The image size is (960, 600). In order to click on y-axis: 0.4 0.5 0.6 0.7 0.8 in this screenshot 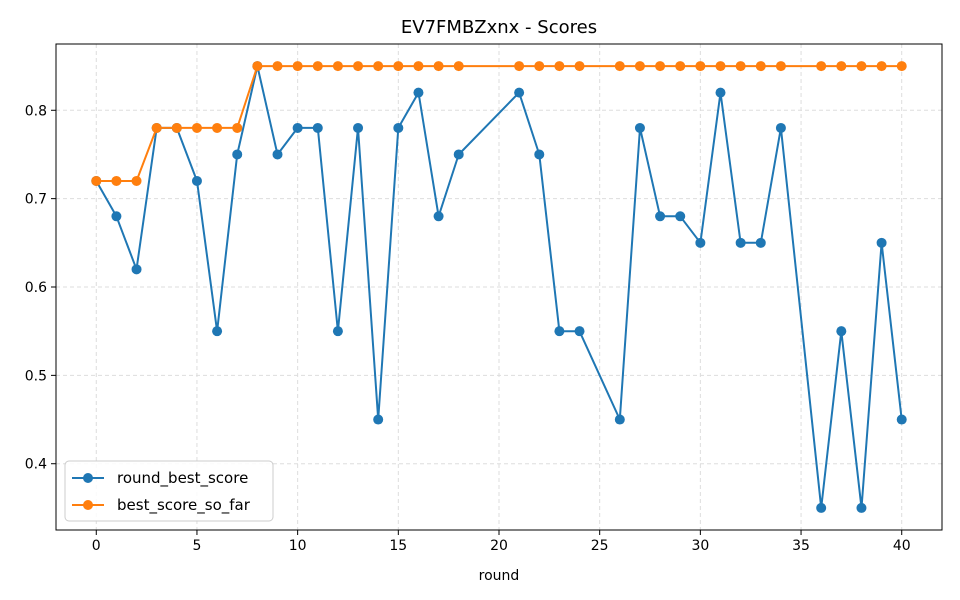, I will do `click(40, 288)`.